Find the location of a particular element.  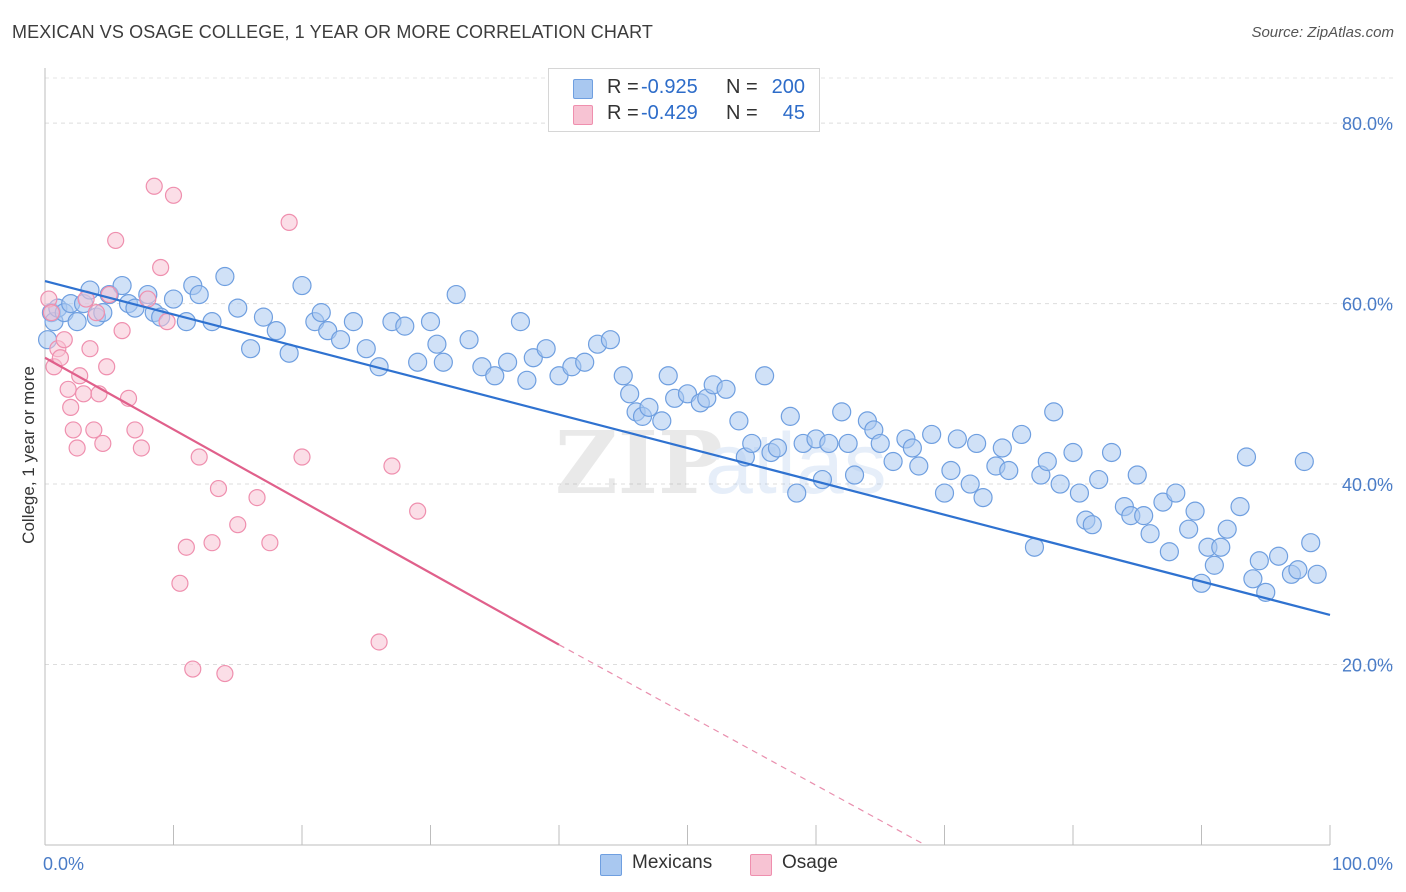

legend-swatch-osage is located at coordinates (583, 115).